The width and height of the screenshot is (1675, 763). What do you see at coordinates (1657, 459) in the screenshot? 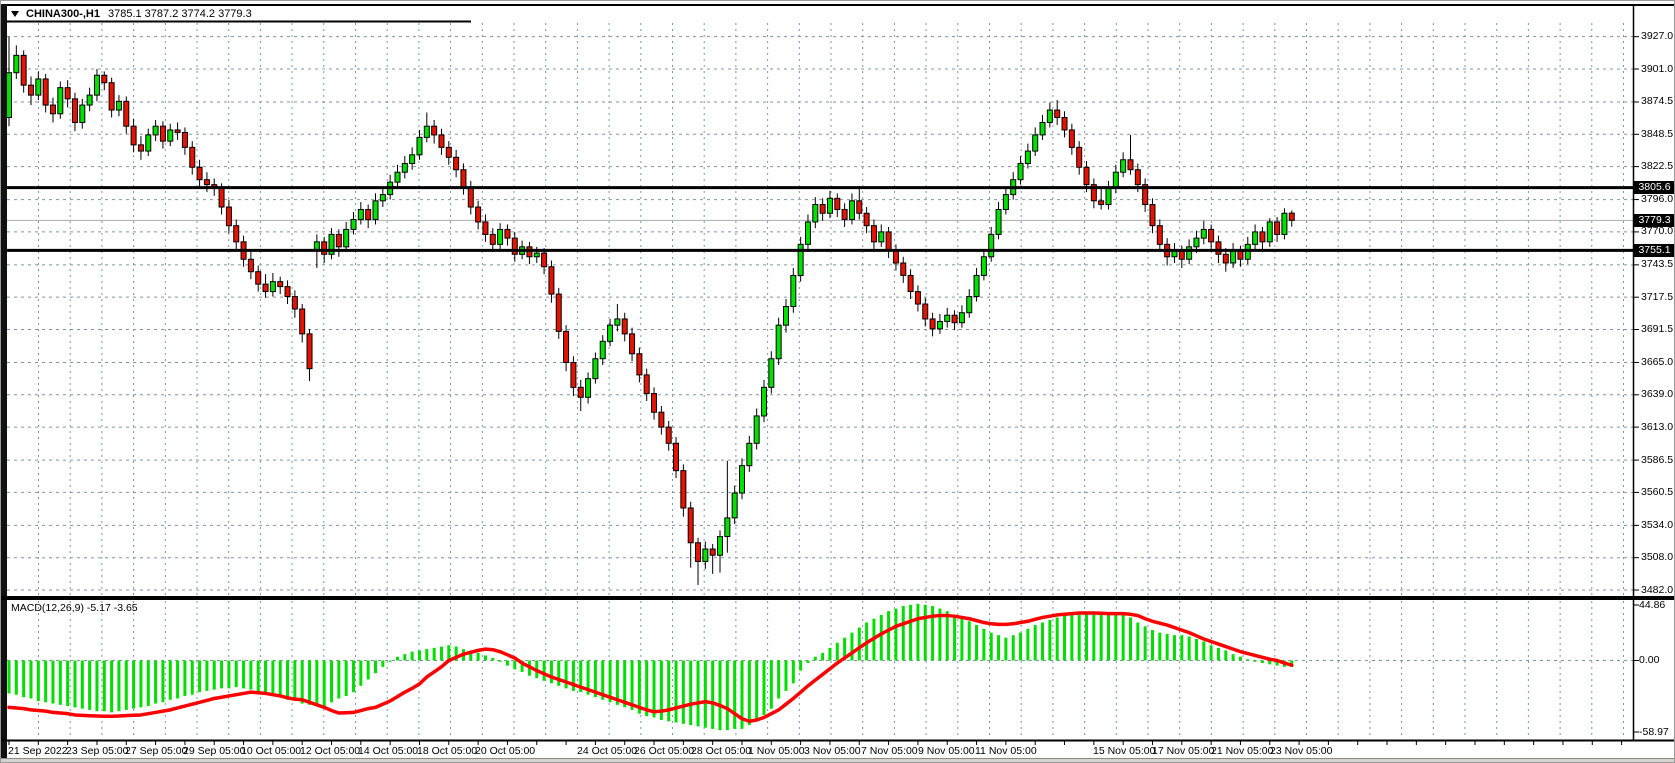
I see `price-axis-label: 3586.5` at bounding box center [1657, 459].